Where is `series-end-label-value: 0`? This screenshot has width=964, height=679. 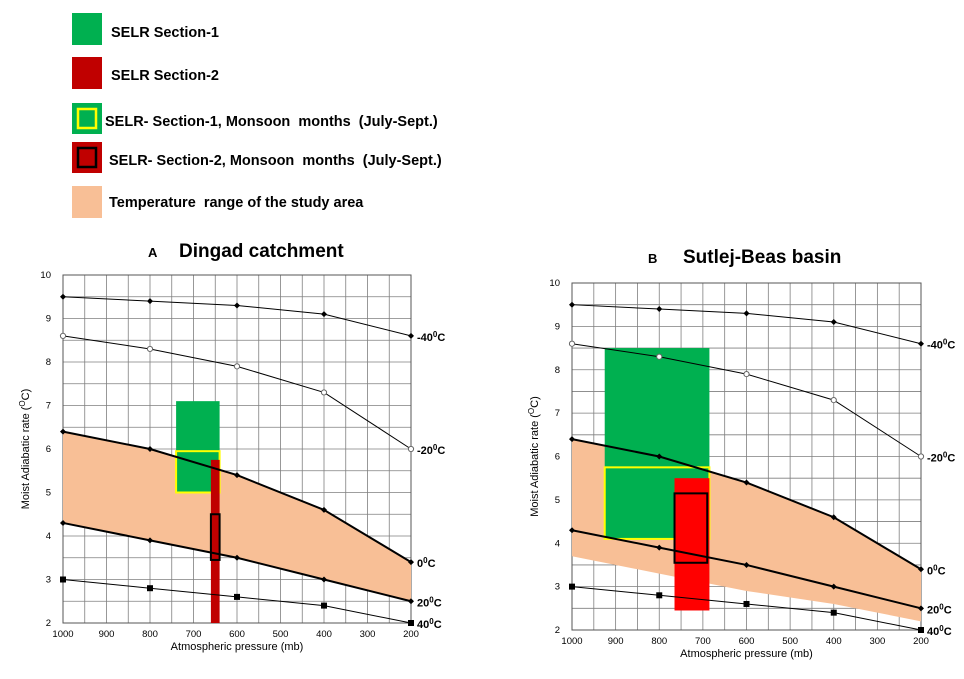
series-end-label-value: 0 is located at coordinates (930, 571).